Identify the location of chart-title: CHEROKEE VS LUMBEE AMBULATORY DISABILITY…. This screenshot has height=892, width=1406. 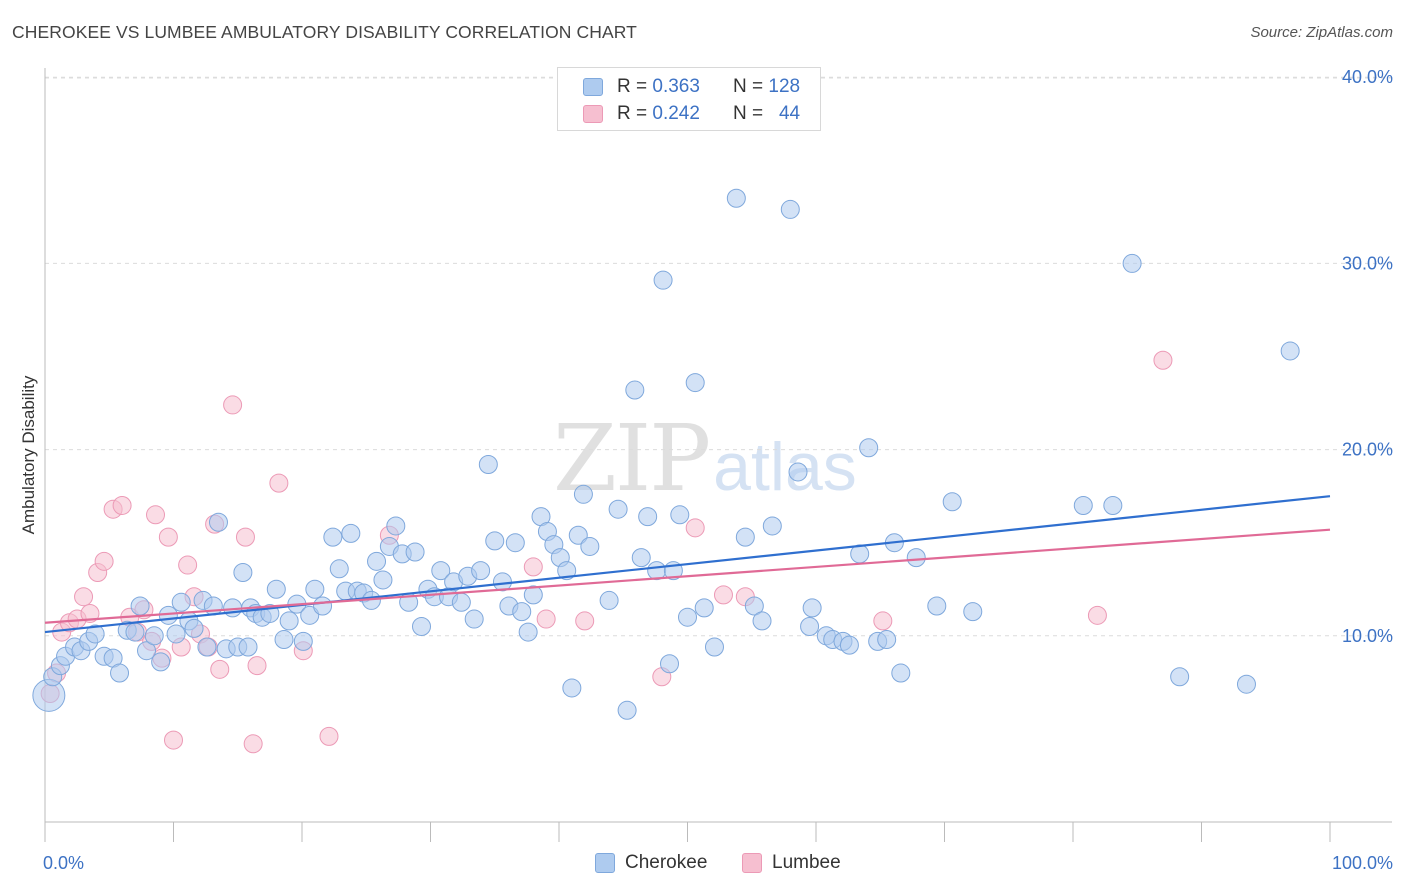
(324, 32).